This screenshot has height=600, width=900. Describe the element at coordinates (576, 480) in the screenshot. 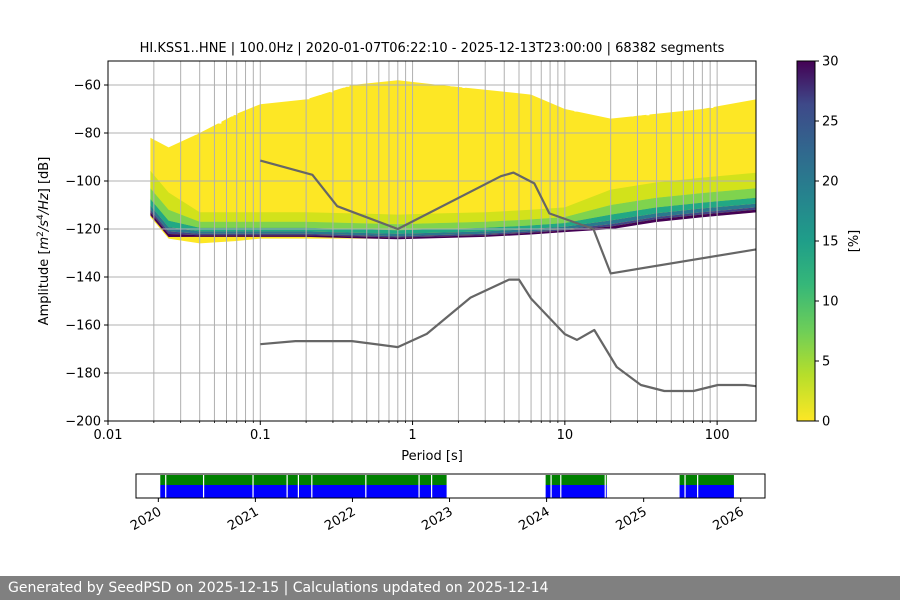

I see `timeline-segments-bar` at that location.